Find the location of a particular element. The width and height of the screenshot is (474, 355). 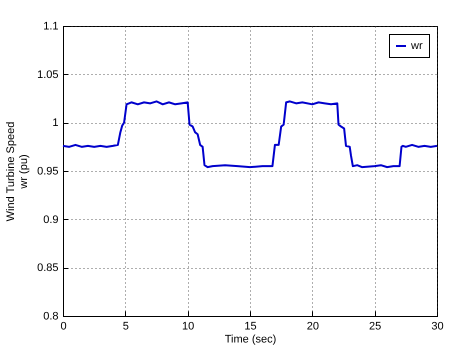

y-tick-label: 1.1 is located at coordinates (50, 26).